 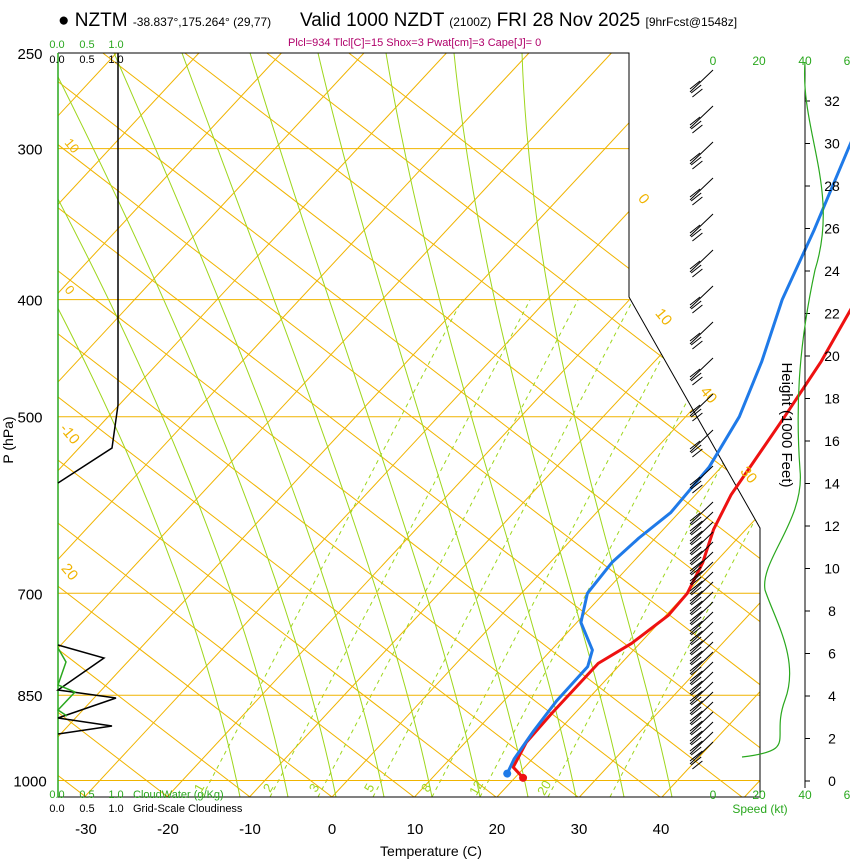 What do you see at coordinates (782, 409) in the screenshot?
I see `wind-speed-profile` at bounding box center [782, 409].